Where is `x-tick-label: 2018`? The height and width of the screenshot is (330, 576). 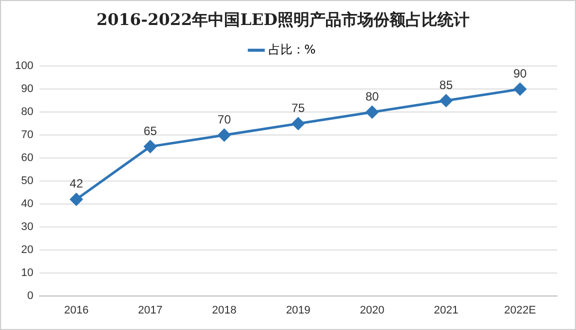 x-tick-label: 2018 is located at coordinates (224, 310).